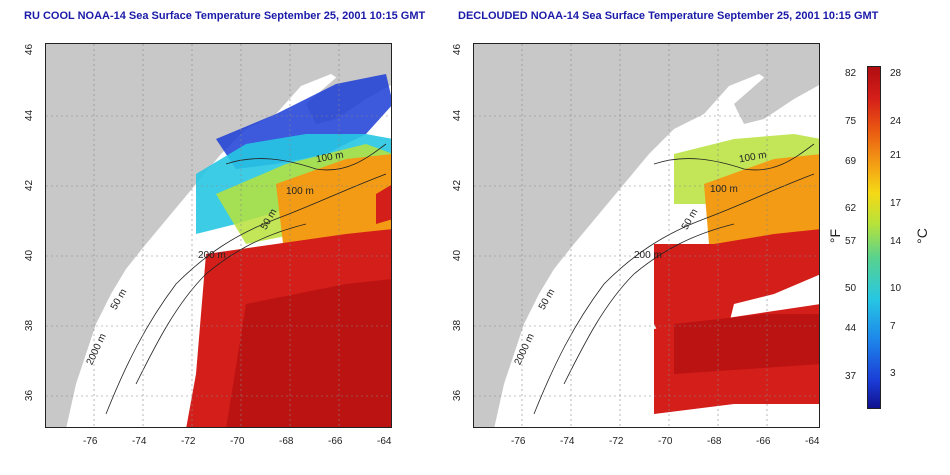 Image resolution: width=950 pixels, height=475 pixels. I want to click on colorbar-f-label: 57, so click(851, 241).